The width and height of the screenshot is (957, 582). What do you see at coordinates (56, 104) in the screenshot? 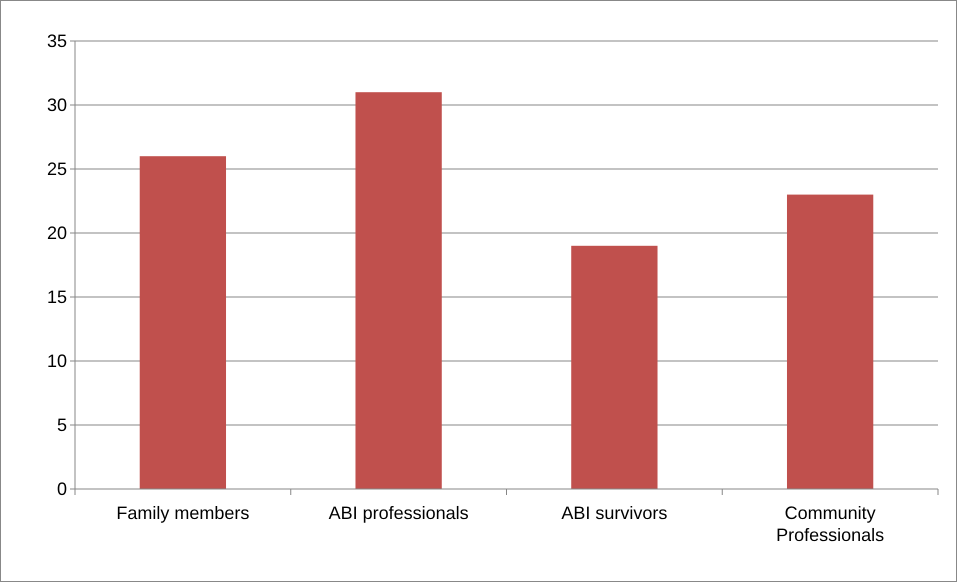
I see `y-tick-label: 30` at bounding box center [56, 104].